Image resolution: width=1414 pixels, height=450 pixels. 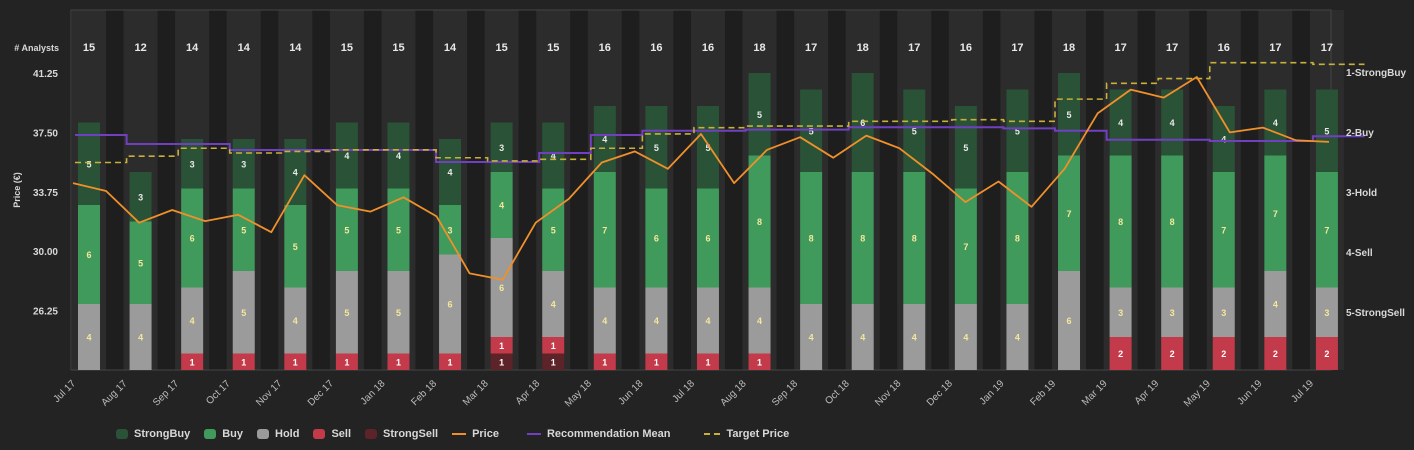 I want to click on recommendation-mean-line, so click(x=720, y=144).